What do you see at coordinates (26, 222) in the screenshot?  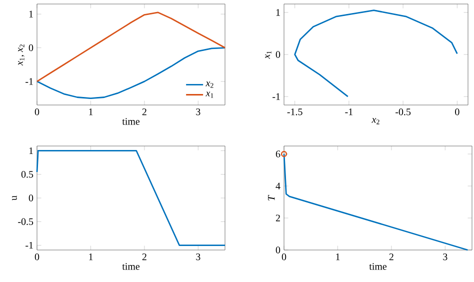 I see `y-tick-label: -0.5` at bounding box center [26, 222].